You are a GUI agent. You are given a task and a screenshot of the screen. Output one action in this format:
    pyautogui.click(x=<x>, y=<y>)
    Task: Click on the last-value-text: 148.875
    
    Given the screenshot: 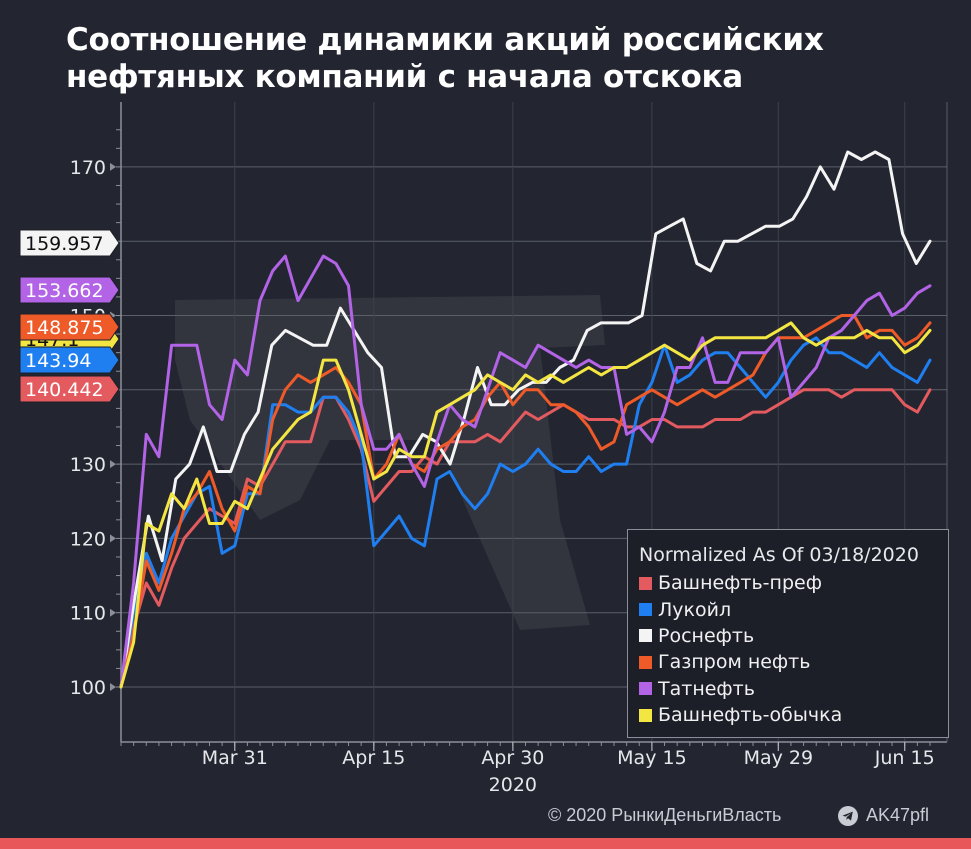 What is the action you would take?
    pyautogui.click(x=64, y=328)
    